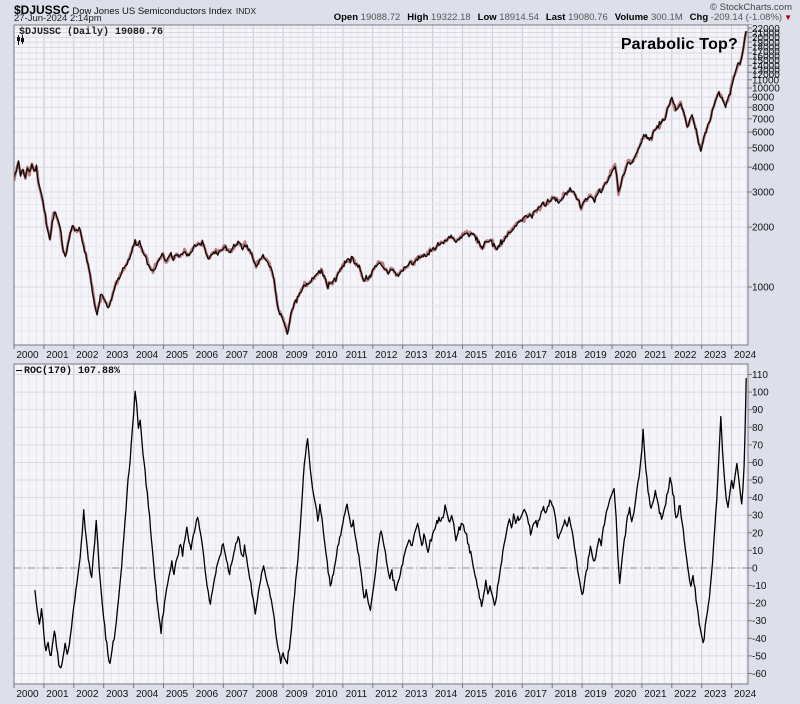  I want to click on index-name: Dow Jones US Semiconductors Index, so click(152, 11).